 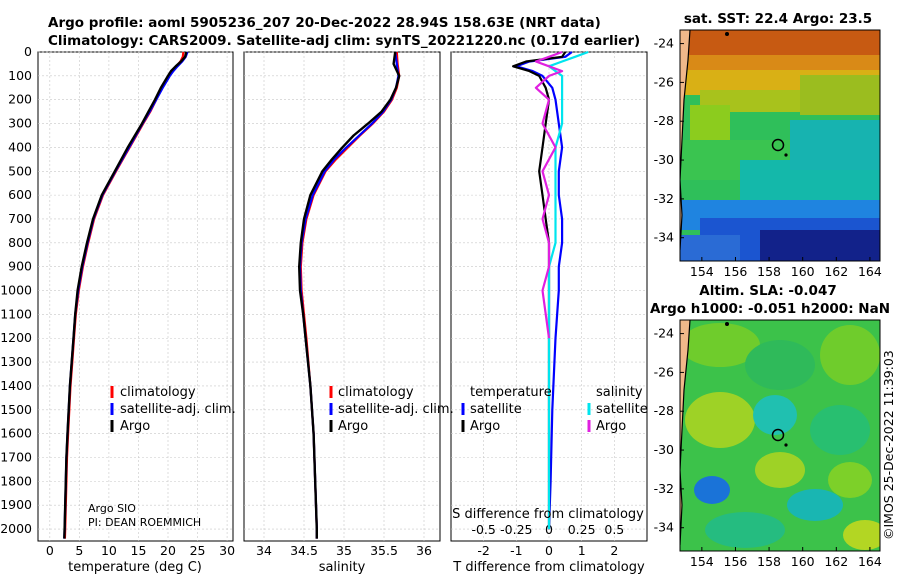 I want to click on s-difference-tick-label: -0.5, so click(x=483, y=529).